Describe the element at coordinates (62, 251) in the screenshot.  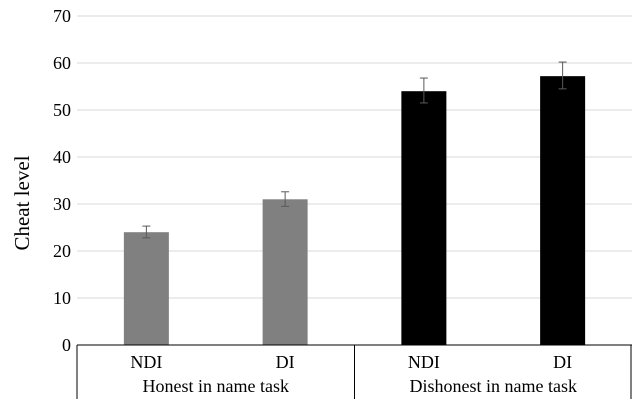
I see `y-tick-label: 20` at that location.